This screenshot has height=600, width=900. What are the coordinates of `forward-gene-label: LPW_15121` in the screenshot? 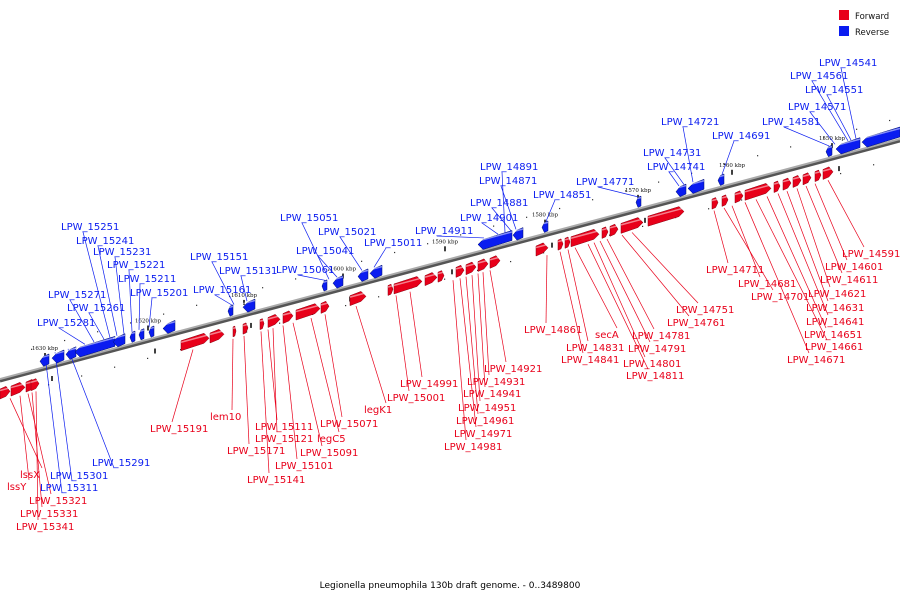 It's located at (284, 439).